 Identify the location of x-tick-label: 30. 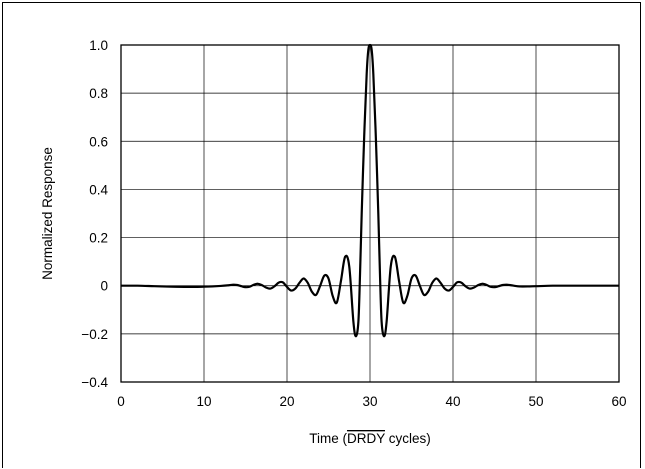
(369, 401).